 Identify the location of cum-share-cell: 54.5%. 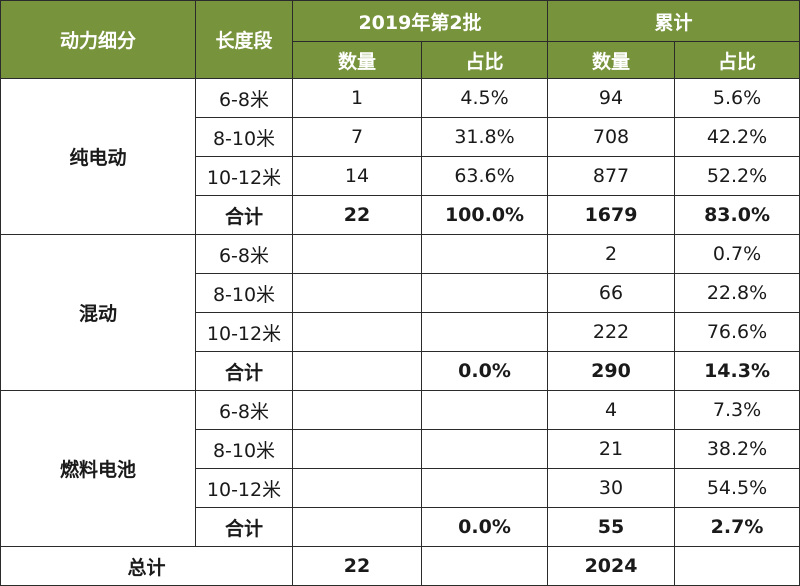
(737, 488).